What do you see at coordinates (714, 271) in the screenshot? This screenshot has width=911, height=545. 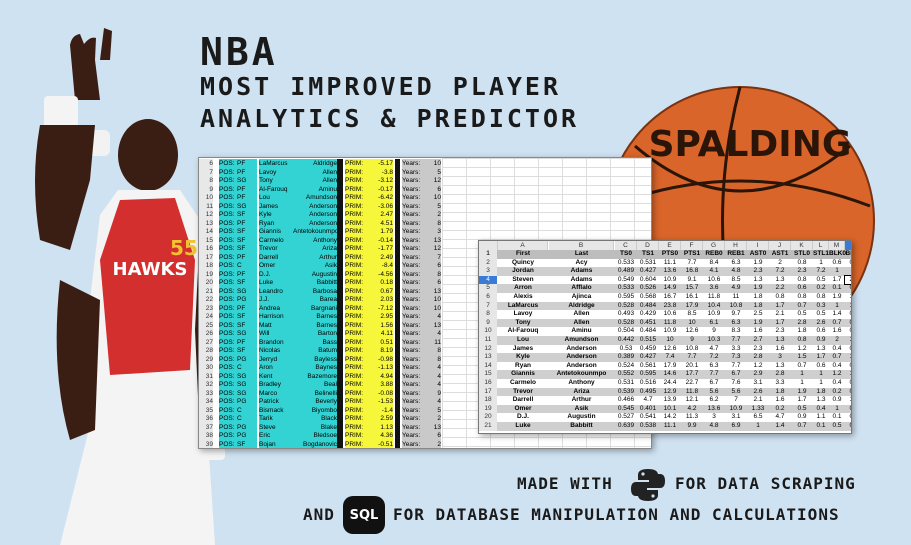 I see `stat-cell: 4.1` at bounding box center [714, 271].